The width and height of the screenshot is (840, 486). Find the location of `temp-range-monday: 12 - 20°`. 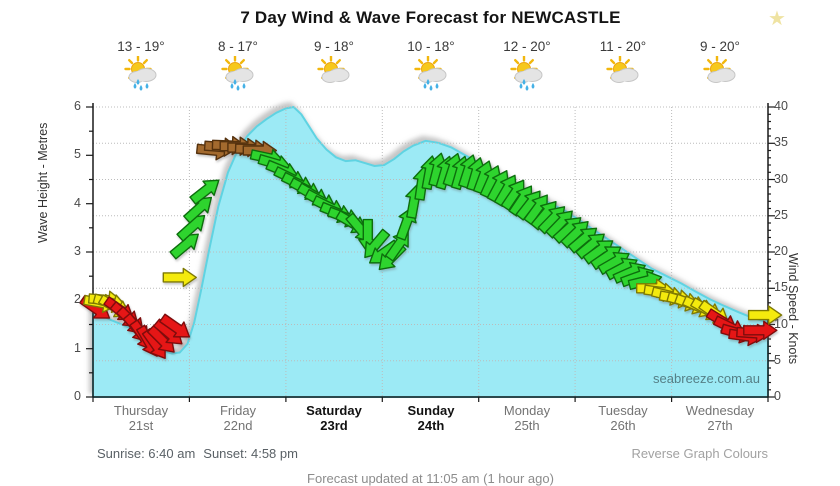

temp-range-monday: 12 - 20° is located at coordinates (527, 46).